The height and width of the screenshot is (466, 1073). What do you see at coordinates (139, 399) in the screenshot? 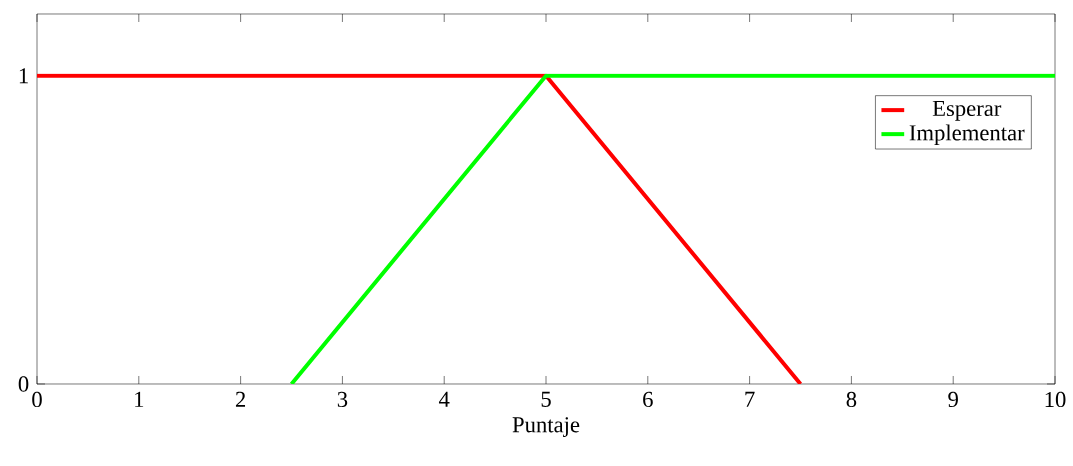
I see `x-tick-label: 1` at bounding box center [139, 399].